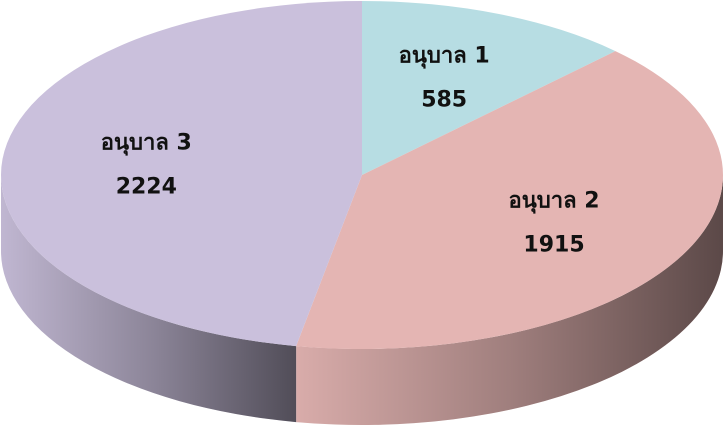 Image resolution: width=724 pixels, height=430 pixels. Describe the element at coordinates (554, 201) in the screenshot. I see `slice-label: อนุบาล 2` at that location.